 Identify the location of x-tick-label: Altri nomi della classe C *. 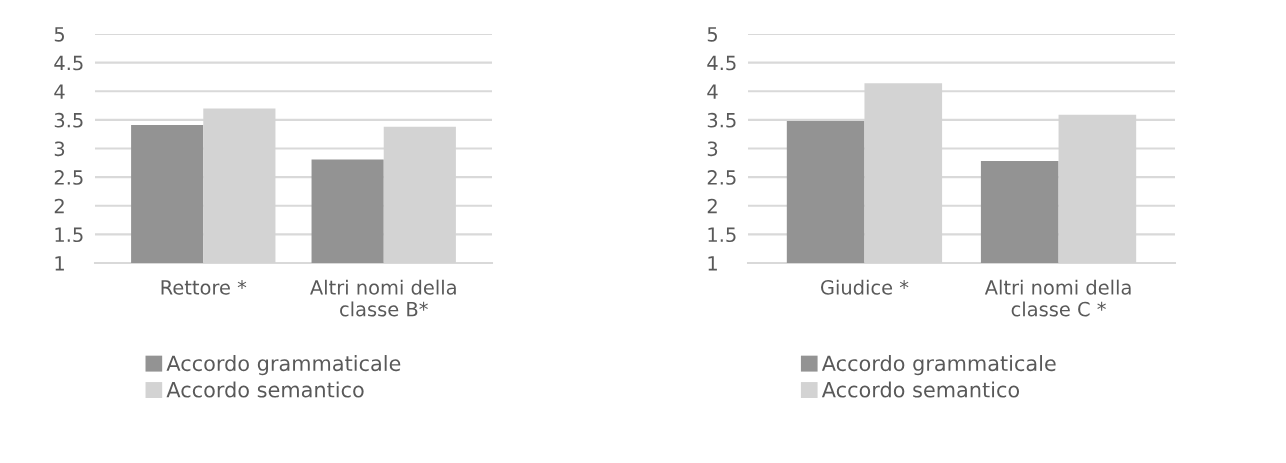
(1057, 298).